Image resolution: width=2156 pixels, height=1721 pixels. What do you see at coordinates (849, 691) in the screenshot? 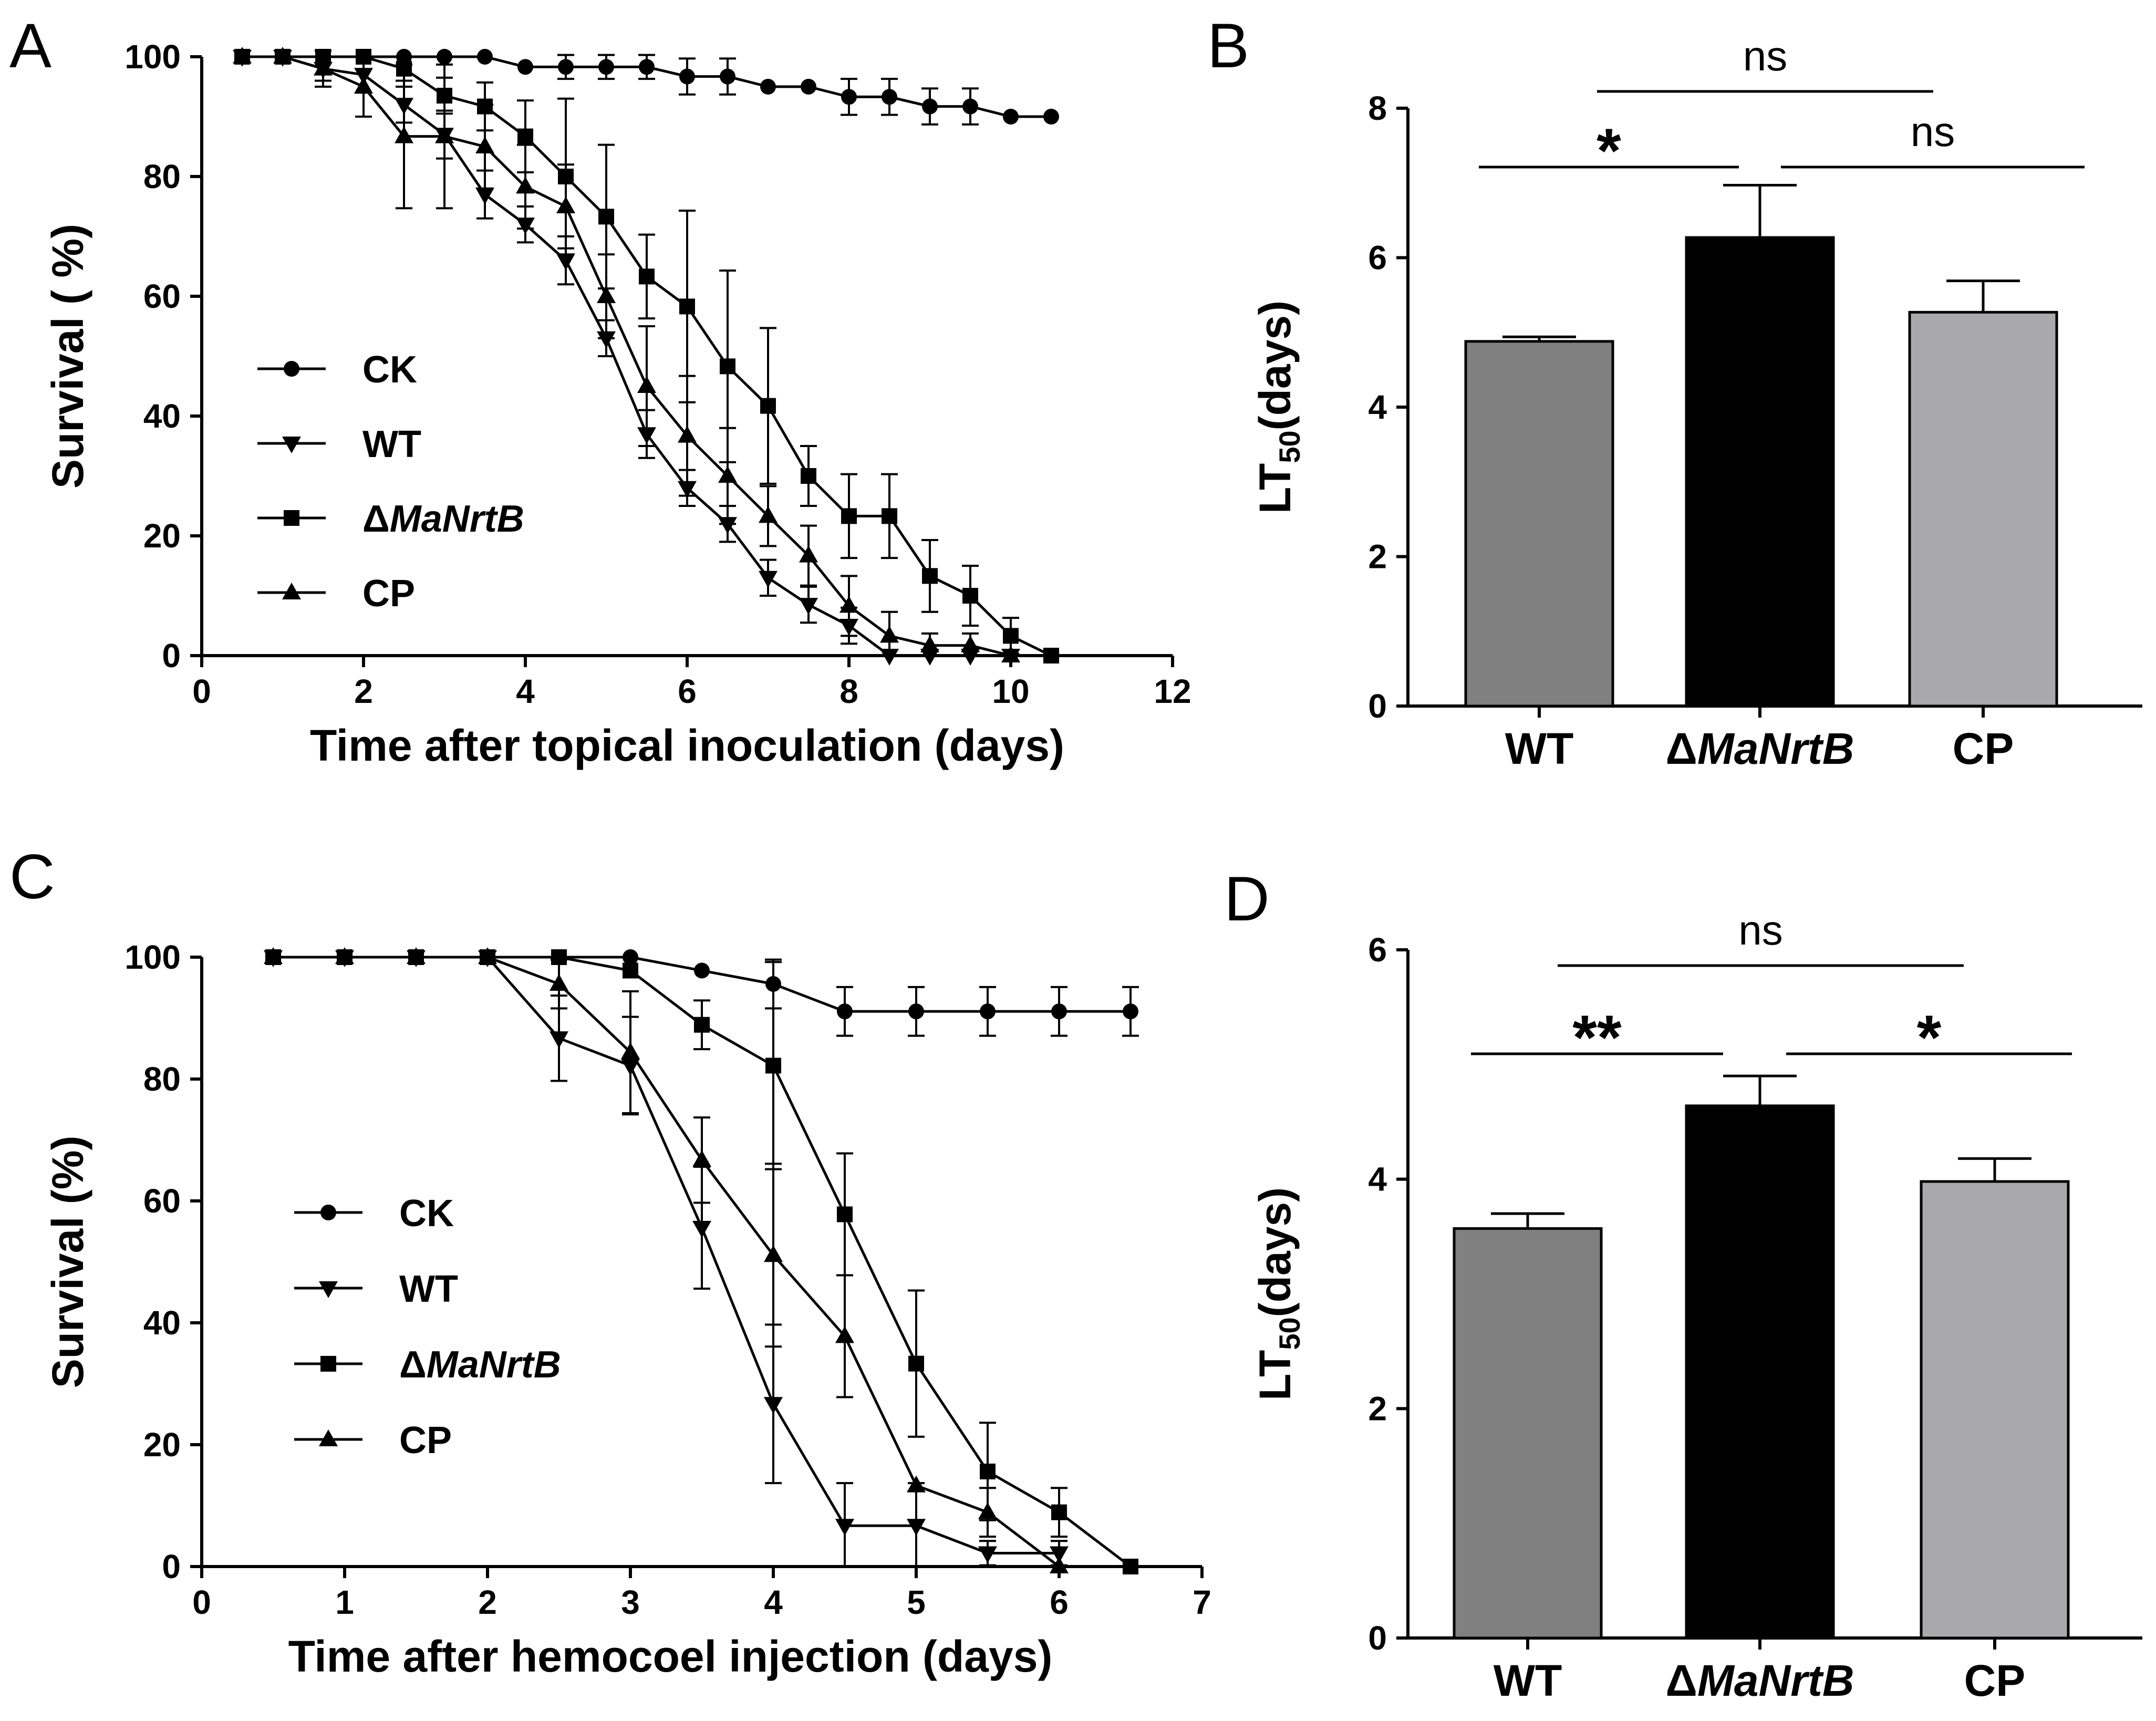
I see `x-tick-label: 8` at bounding box center [849, 691].